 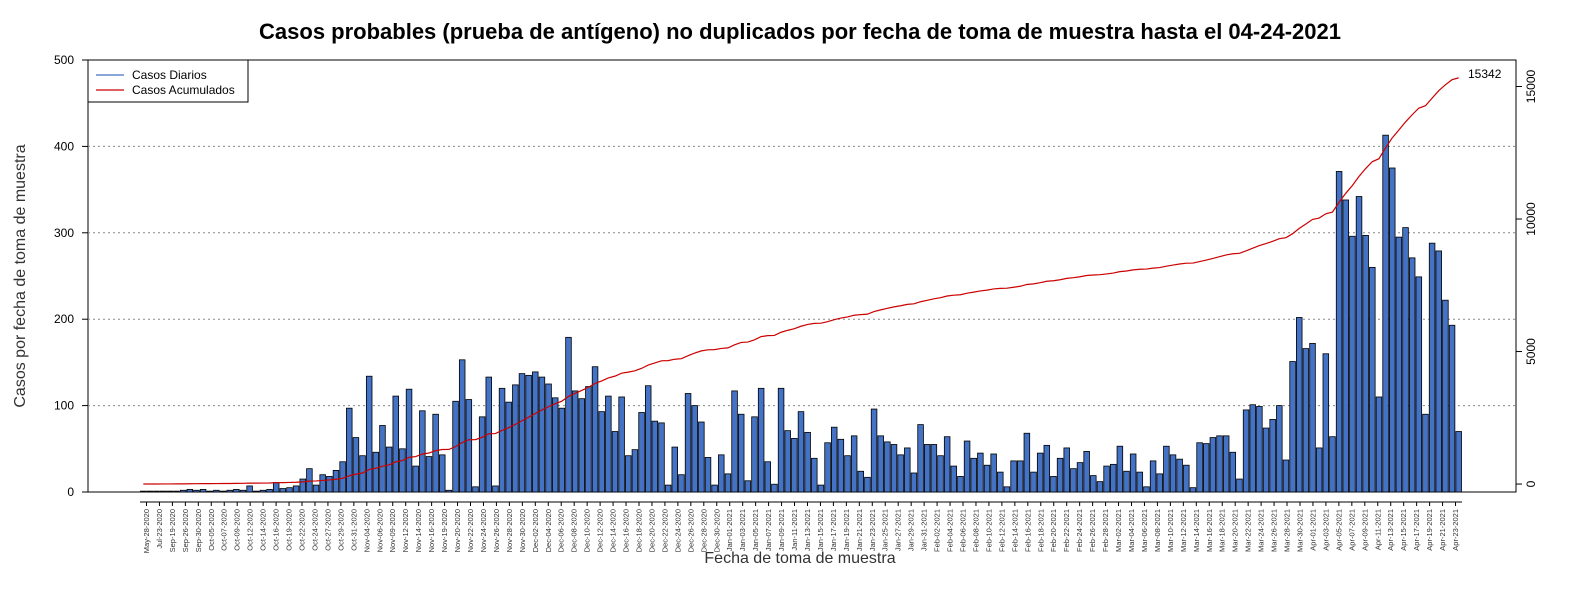 I want to click on x-tick-label: Jan-05-2021, so click(x=755, y=530).